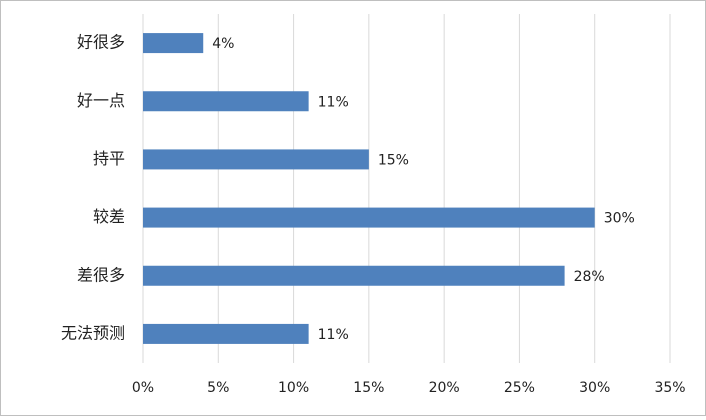  I want to click on x-tick-label: 5%, so click(218, 388).